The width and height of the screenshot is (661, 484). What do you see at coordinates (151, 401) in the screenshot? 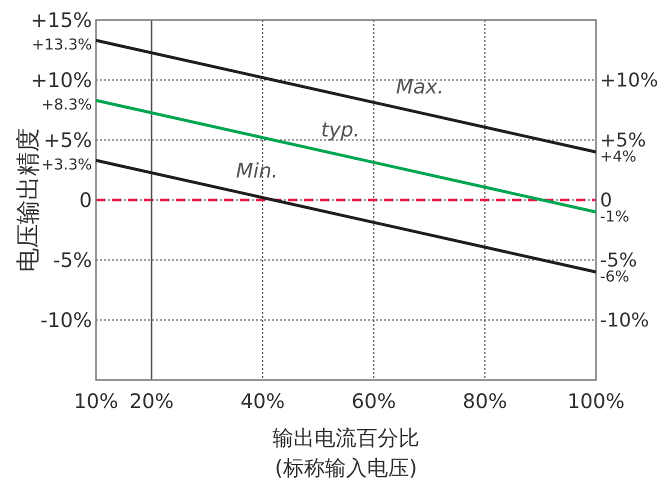
I see `x-tick-label: 20%` at bounding box center [151, 401].